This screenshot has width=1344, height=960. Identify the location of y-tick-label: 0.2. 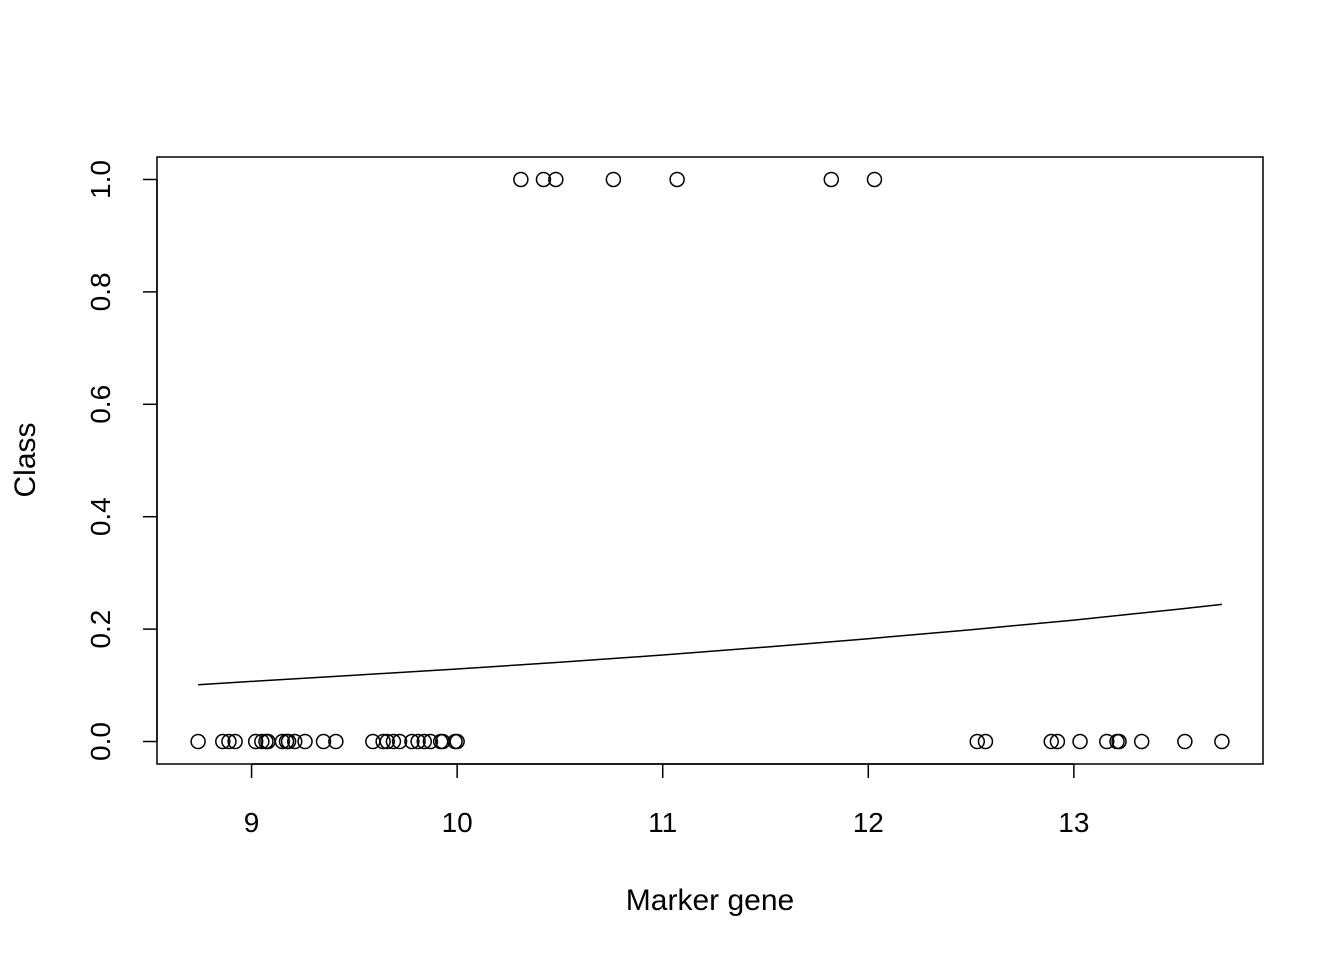
(100, 629).